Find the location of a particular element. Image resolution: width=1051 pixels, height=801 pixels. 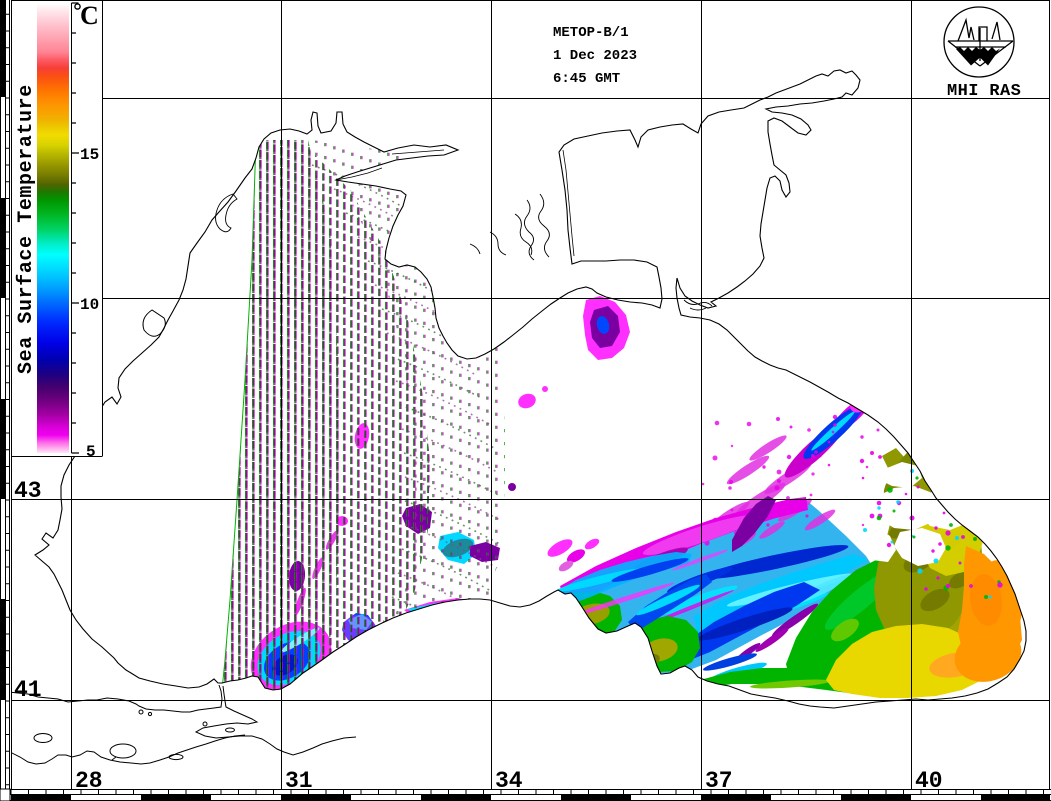

svg-text: 34 is located at coordinates (509, 781).